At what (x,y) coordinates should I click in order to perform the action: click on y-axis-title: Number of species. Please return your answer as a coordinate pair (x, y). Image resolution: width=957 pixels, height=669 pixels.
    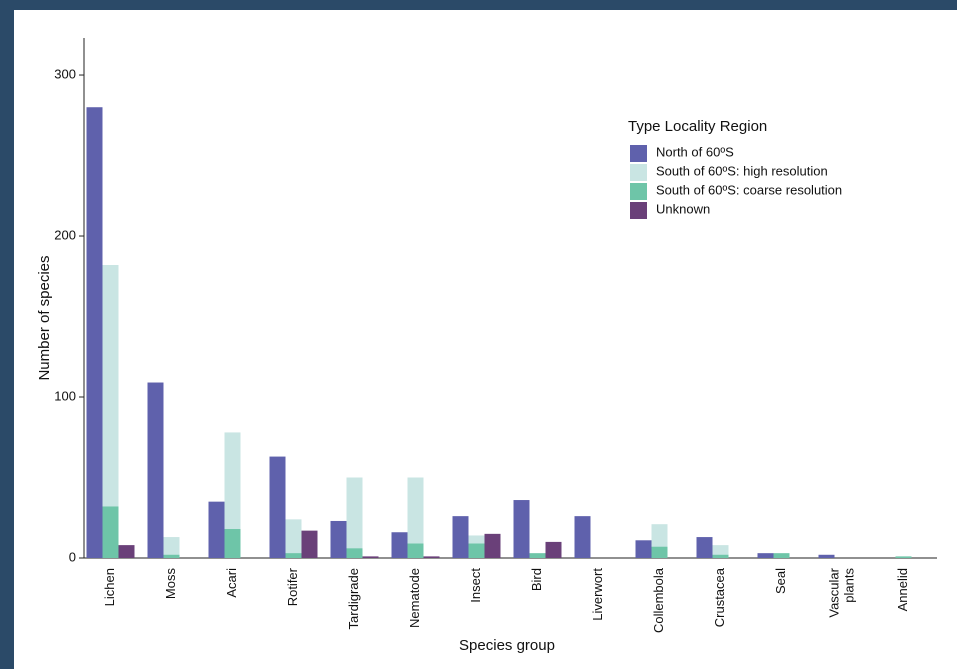
    Looking at the image, I should click on (44, 317).